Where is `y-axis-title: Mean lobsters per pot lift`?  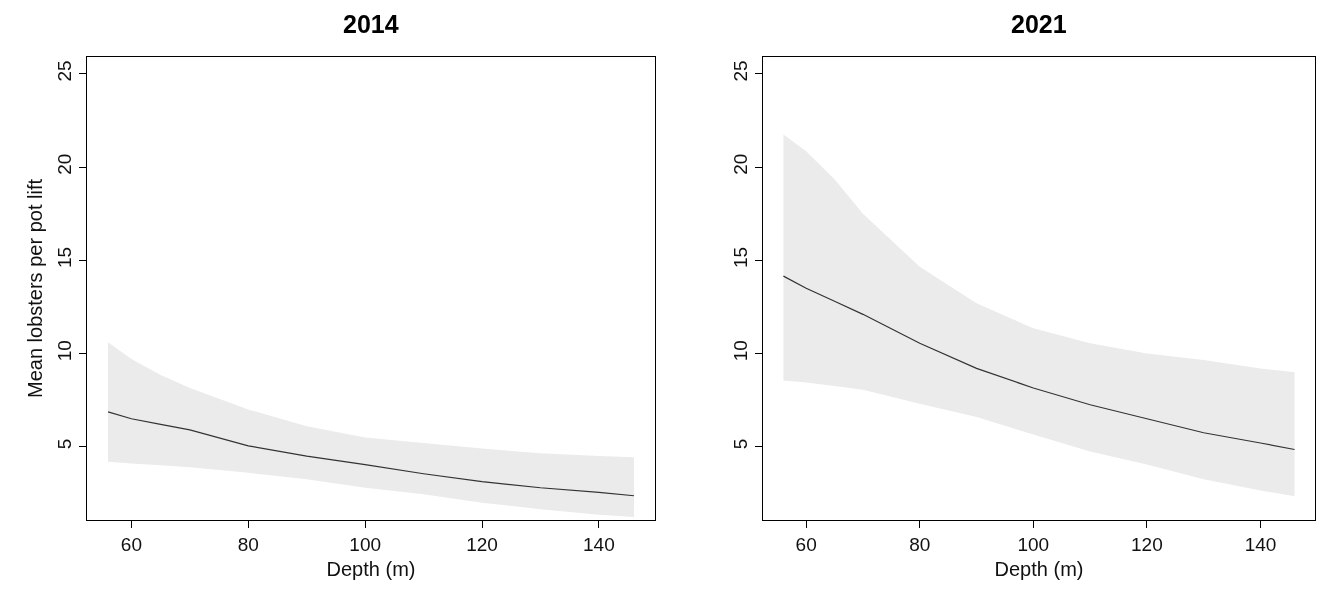 y-axis-title: Mean lobsters per pot lift is located at coordinates (34, 288).